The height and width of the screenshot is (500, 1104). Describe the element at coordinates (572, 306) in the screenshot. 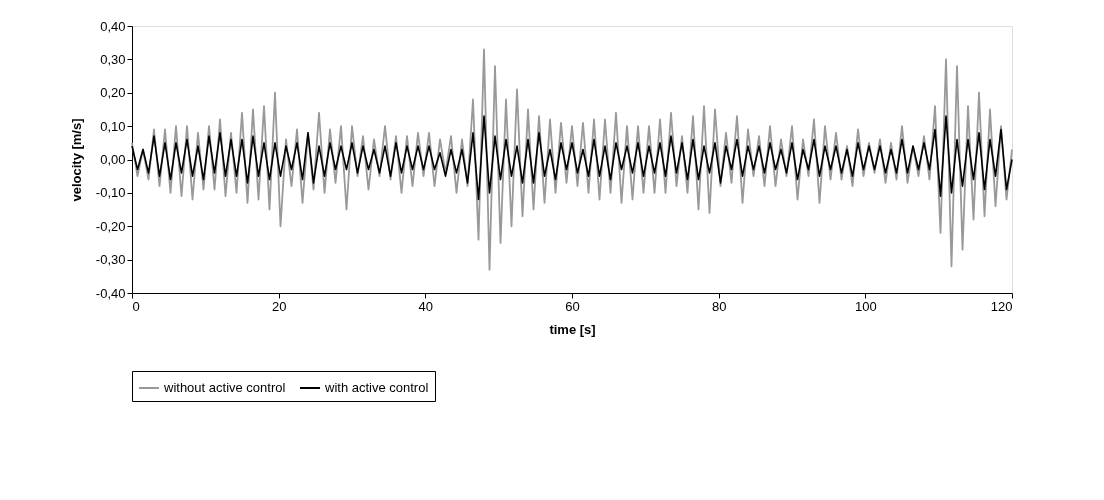

I see `x-tick-label: 60` at that location.